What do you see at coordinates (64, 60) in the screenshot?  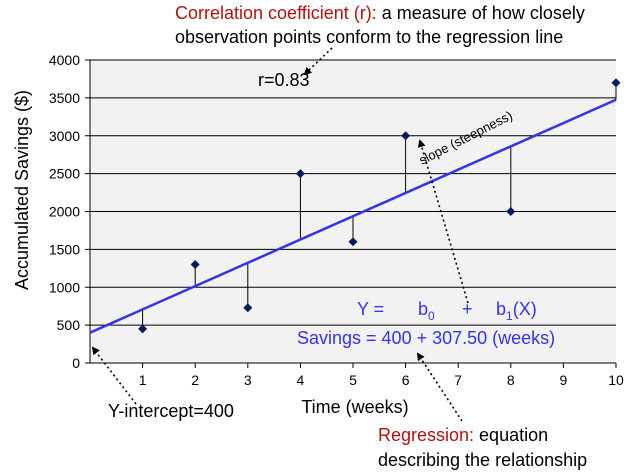 I see `y-tick-label: 4000` at bounding box center [64, 60].